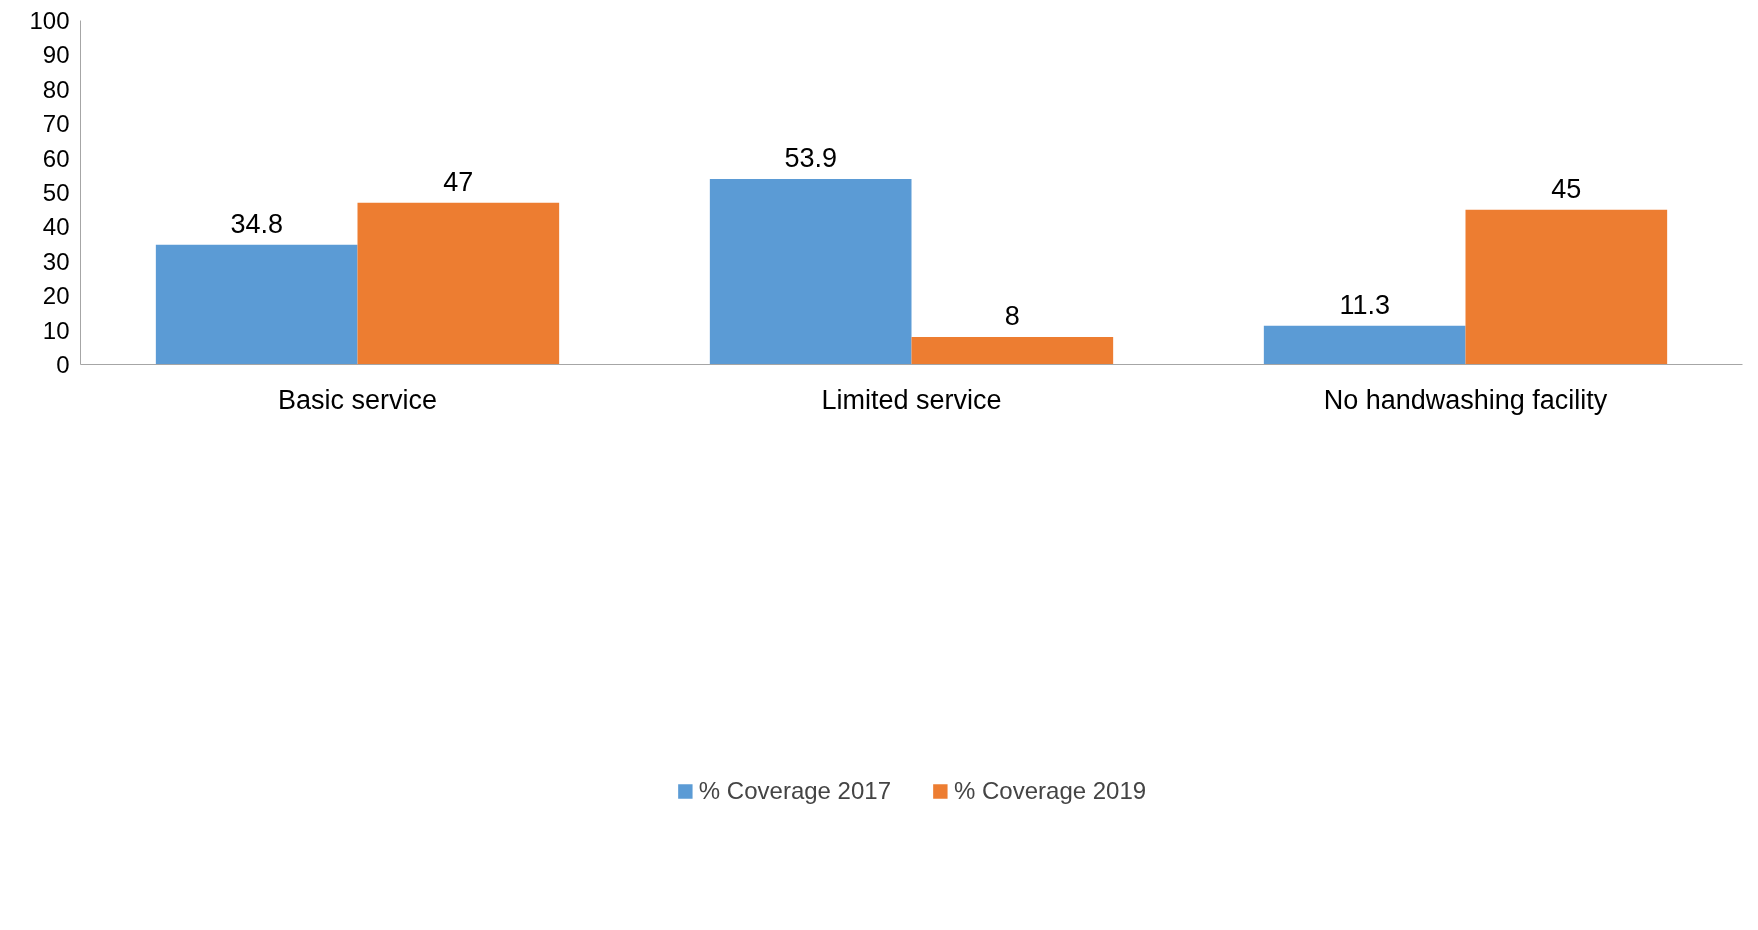  I want to click on y-tick-label: 30, so click(56, 261).